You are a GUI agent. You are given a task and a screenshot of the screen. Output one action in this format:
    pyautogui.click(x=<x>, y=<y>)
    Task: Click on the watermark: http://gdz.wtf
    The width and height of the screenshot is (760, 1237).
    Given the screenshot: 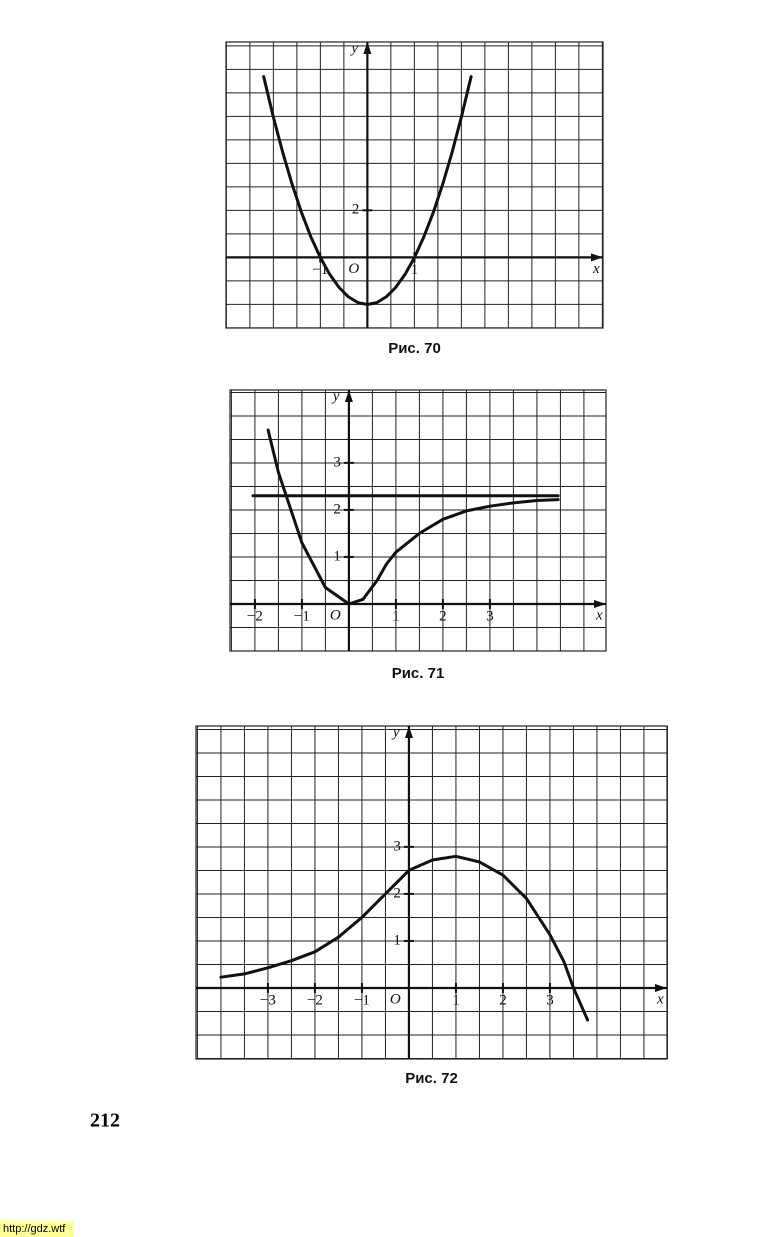 What is the action you would take?
    pyautogui.click(x=34, y=1229)
    